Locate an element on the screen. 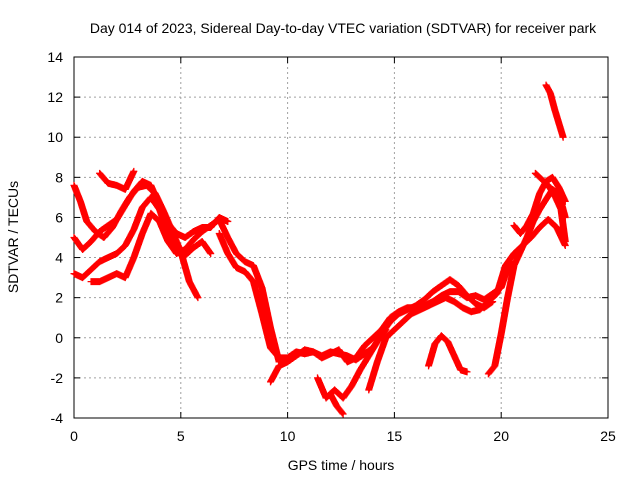 The width and height of the screenshot is (640, 480). y-tick-label: 2 is located at coordinates (59, 298).